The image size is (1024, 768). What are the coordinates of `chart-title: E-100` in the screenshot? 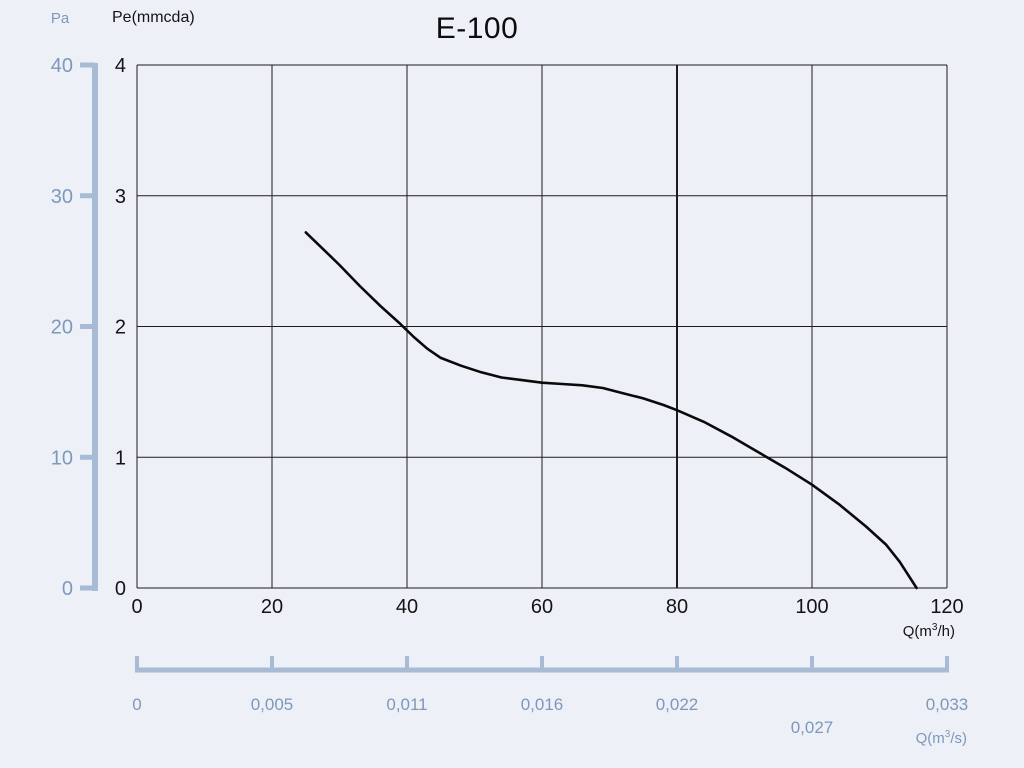 It's located at (477, 28).